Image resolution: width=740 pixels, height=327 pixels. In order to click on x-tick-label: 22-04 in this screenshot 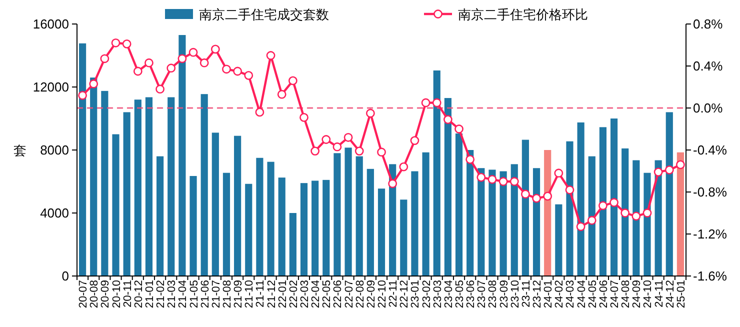, I will do `click(316, 294)`.